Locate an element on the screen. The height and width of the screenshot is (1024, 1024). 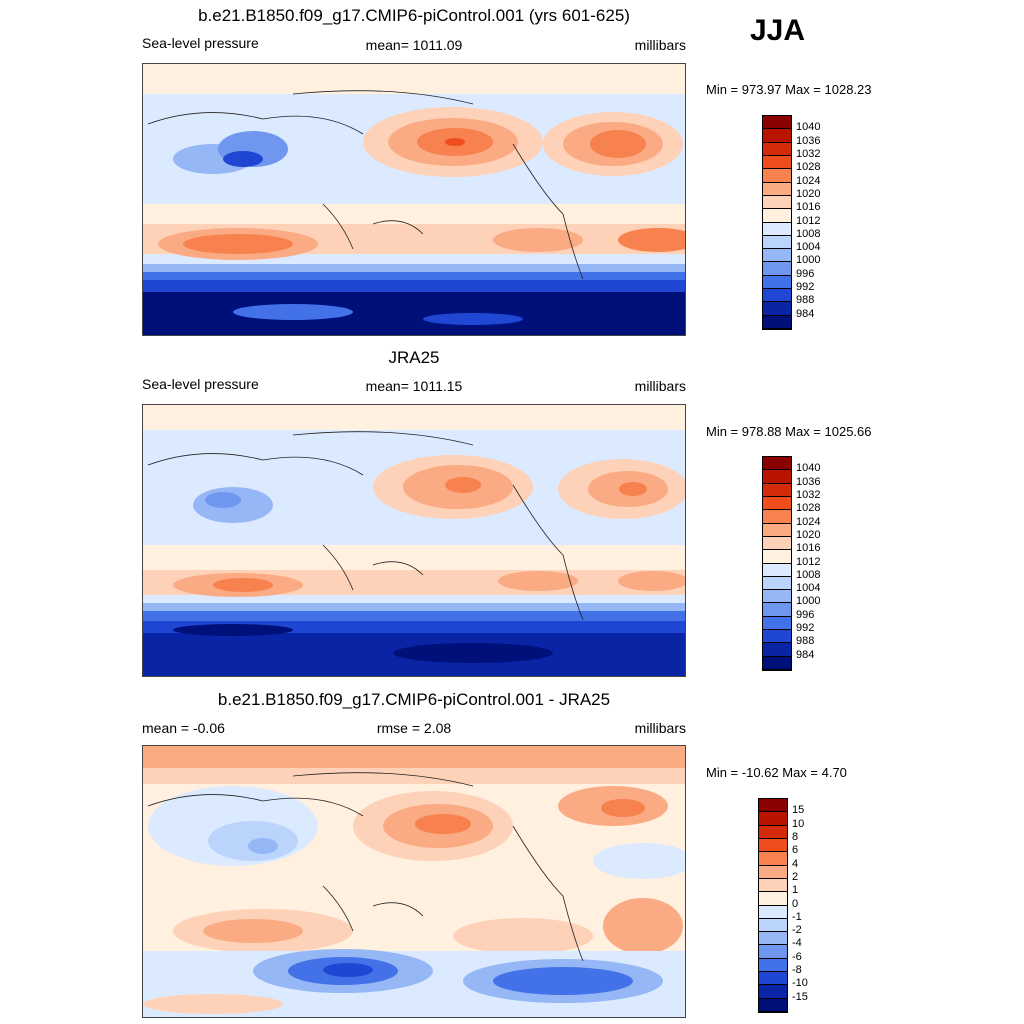
panel1-map is located at coordinates (414, 199).